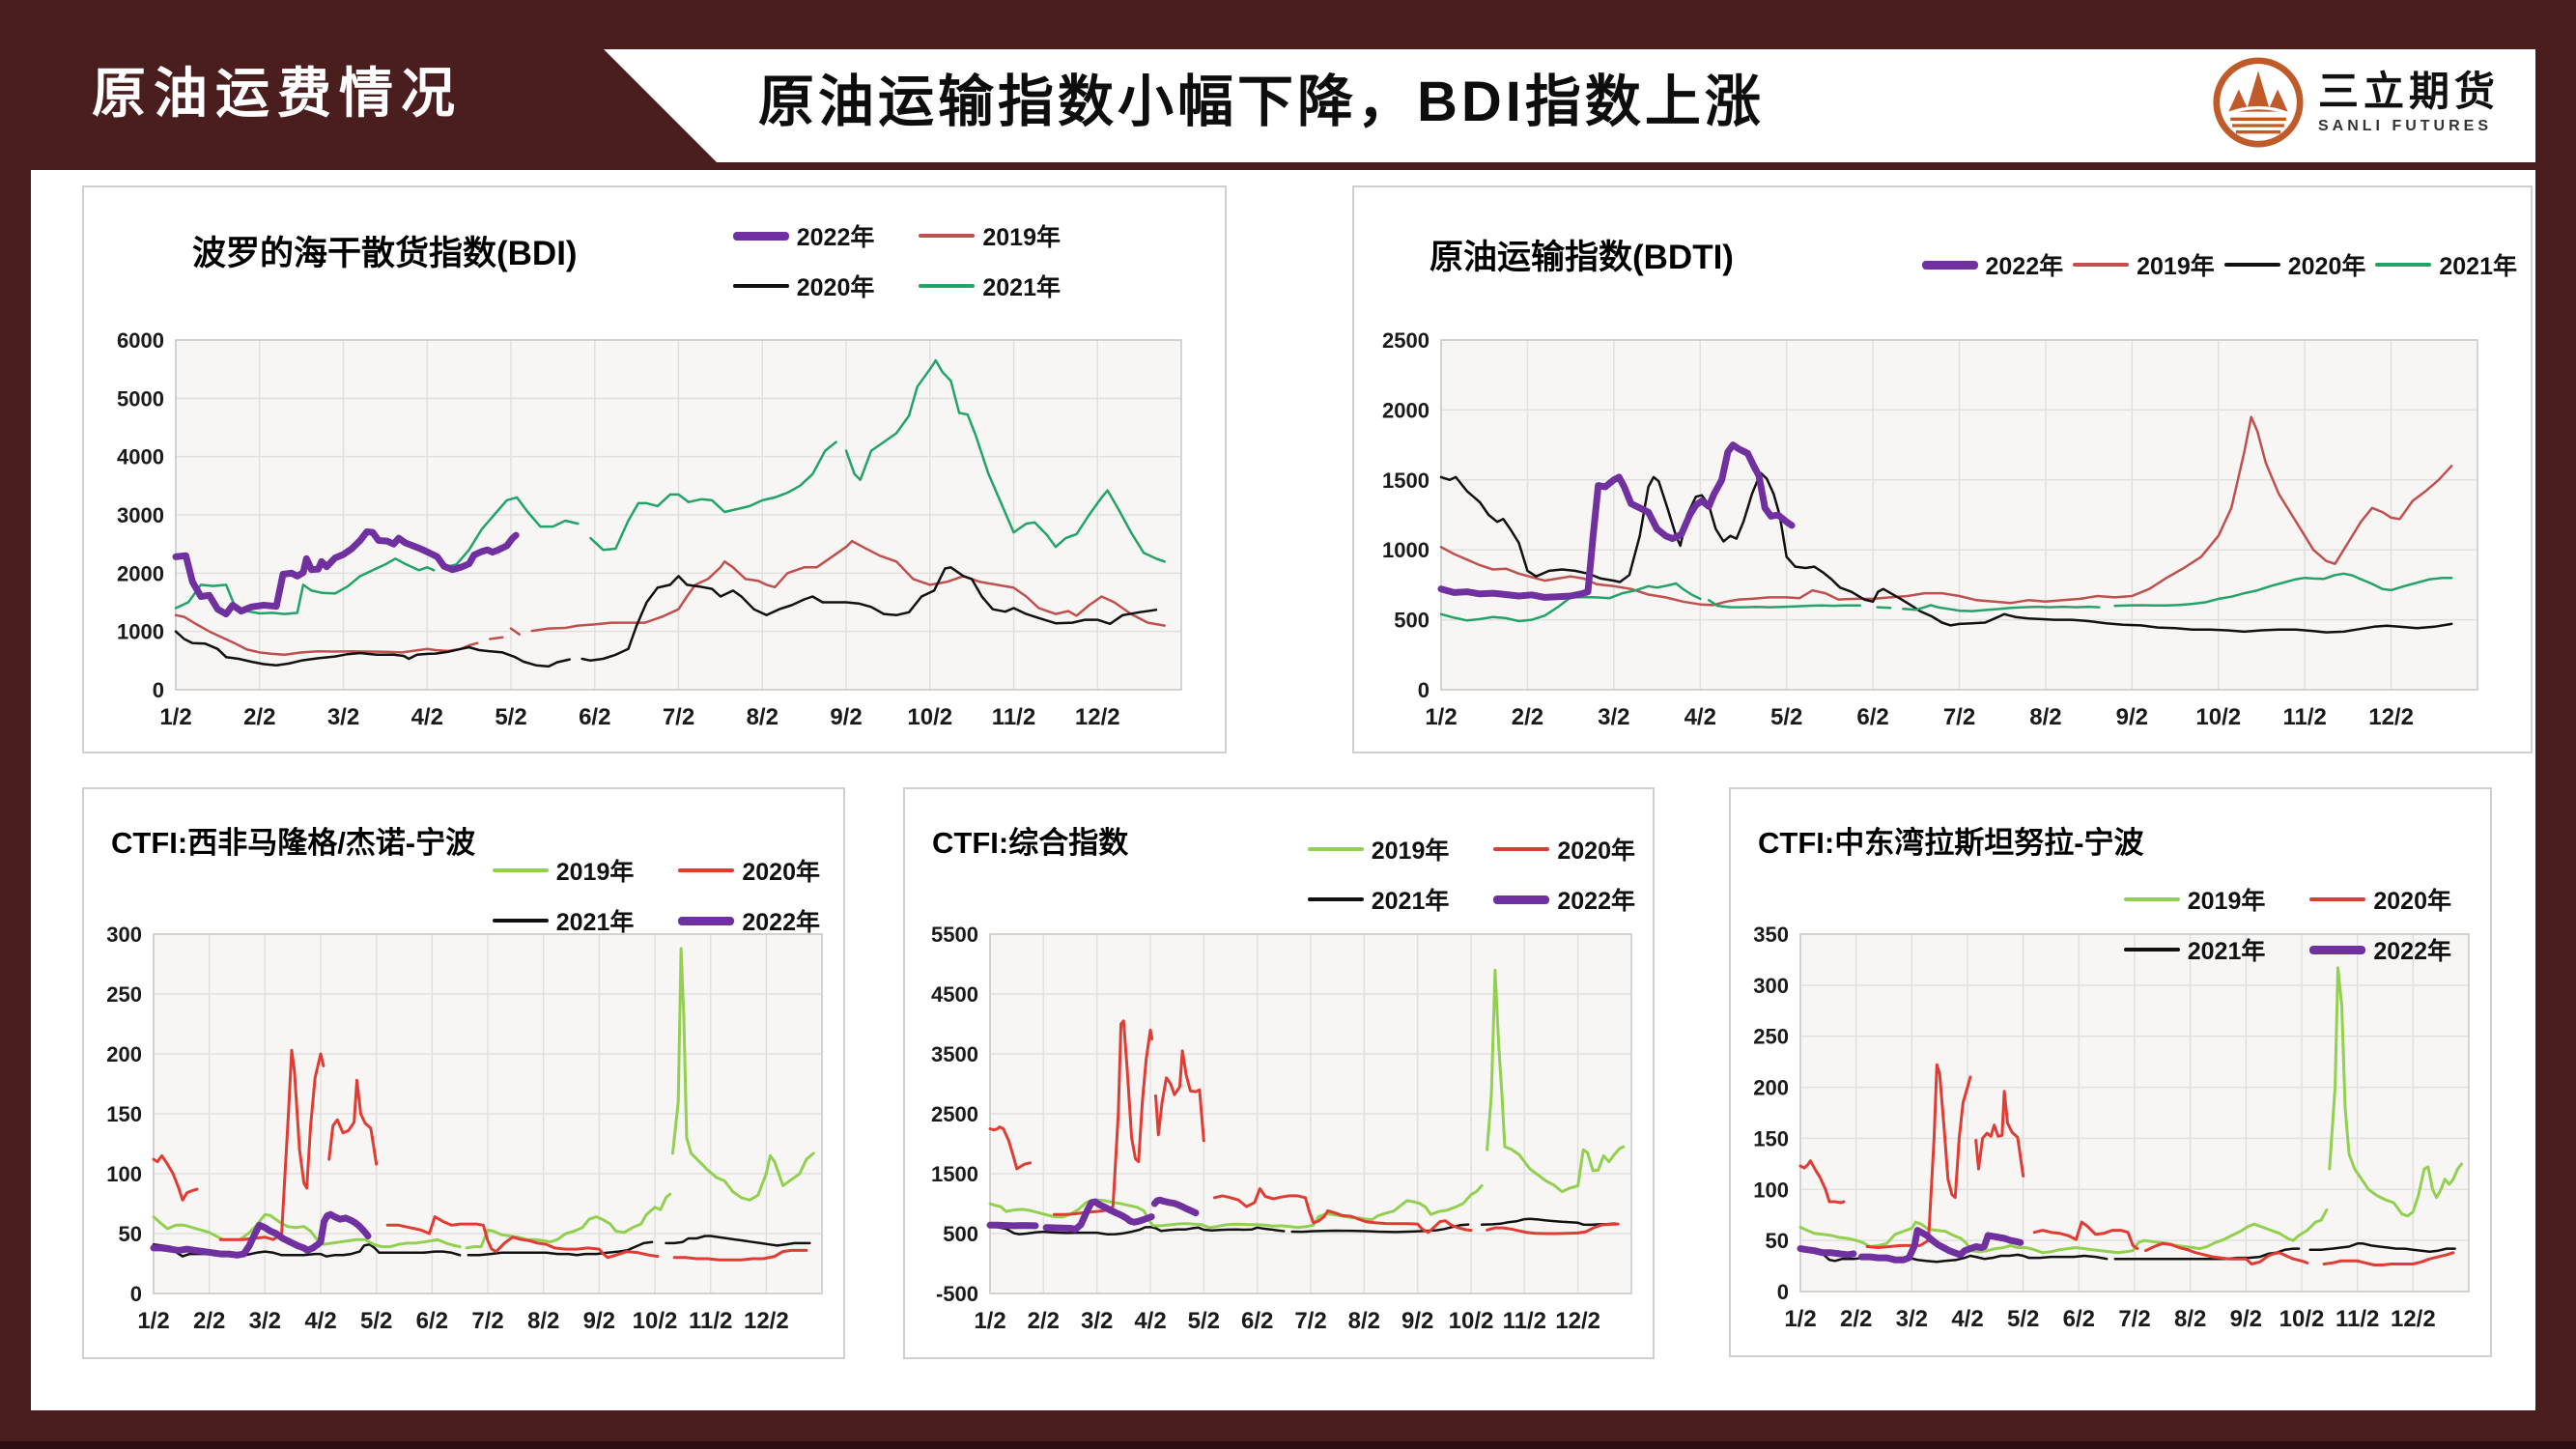 The height and width of the screenshot is (1449, 2576). I want to click on svg-text: 3500, so click(954, 1054).